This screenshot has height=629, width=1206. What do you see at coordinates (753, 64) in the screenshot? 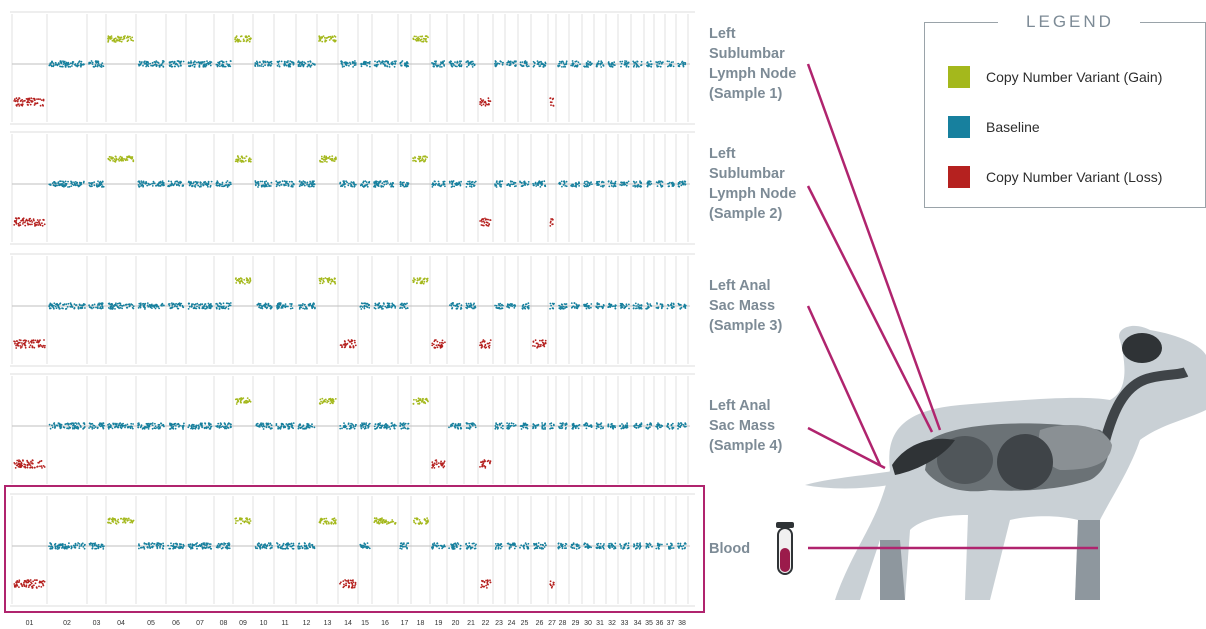
I see `sample-1-label: Left Sublumbar Lymph Node (Sample 1)` at bounding box center [753, 64].